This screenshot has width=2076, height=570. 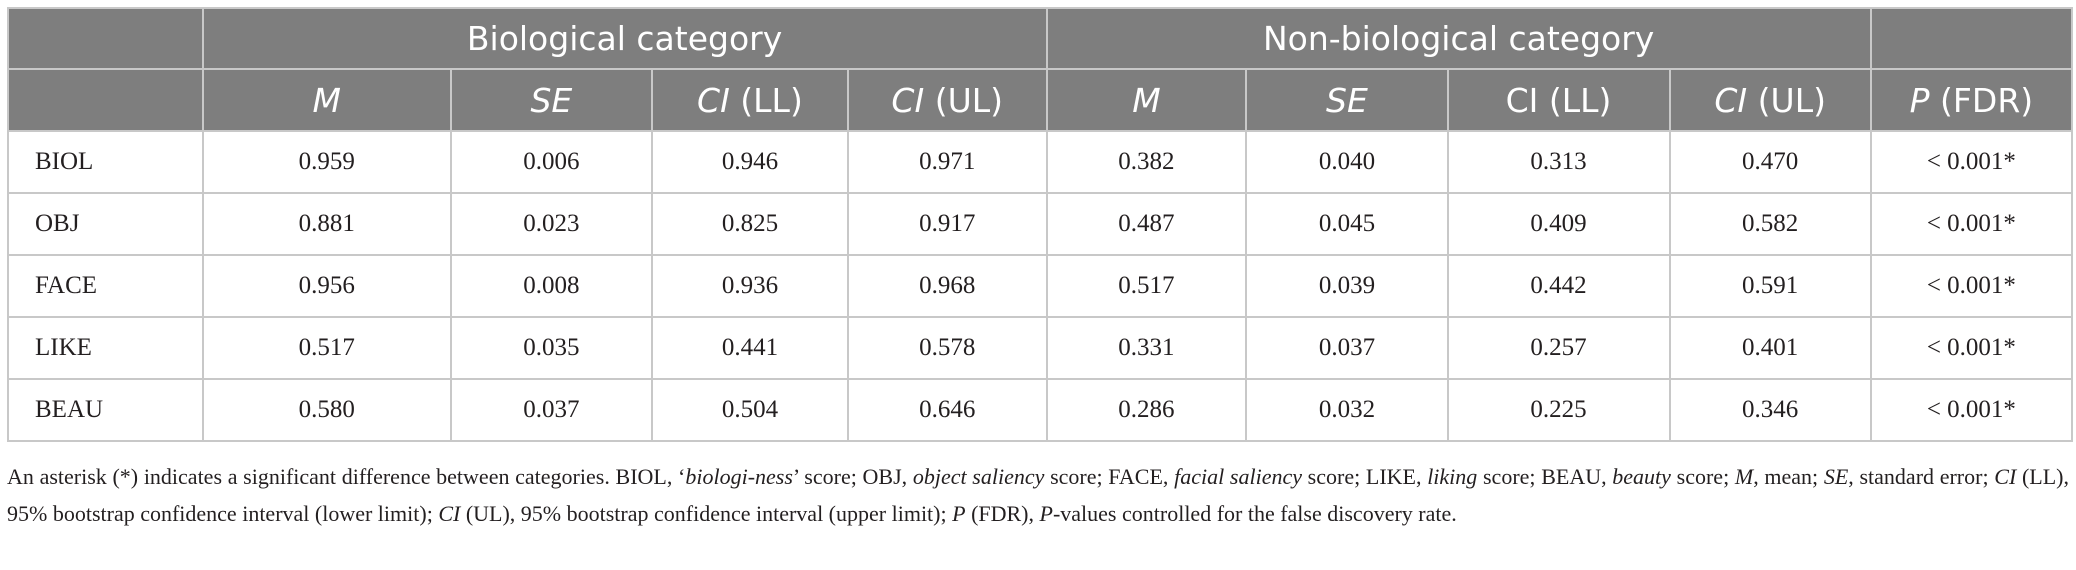 I want to click on col-header-bio-ci-ul: CI (UL), so click(x=947, y=100).